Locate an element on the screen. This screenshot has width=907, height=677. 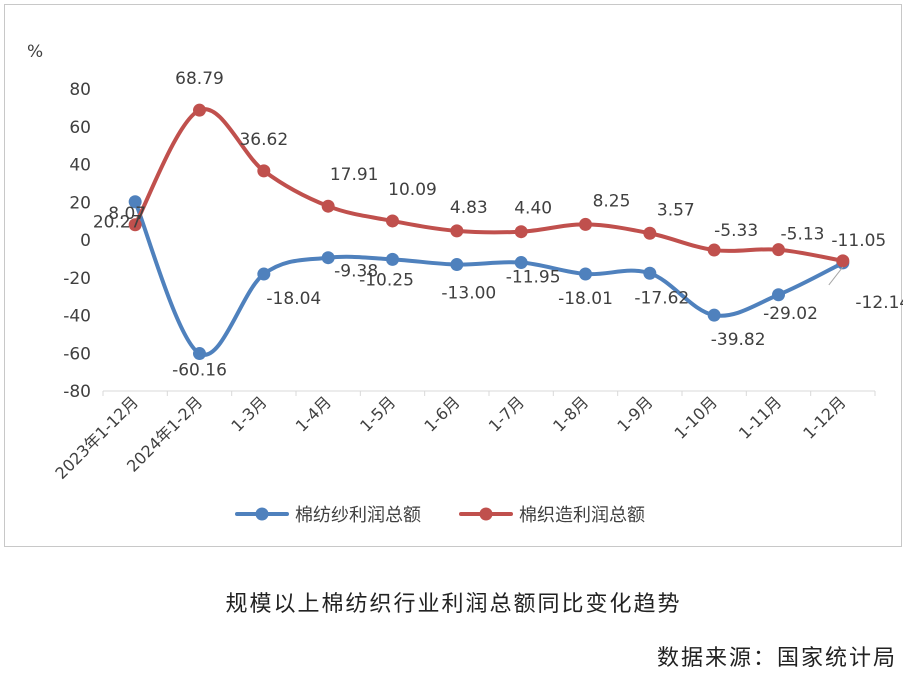
data-label-series-1: 20.27 is located at coordinates (117, 223).